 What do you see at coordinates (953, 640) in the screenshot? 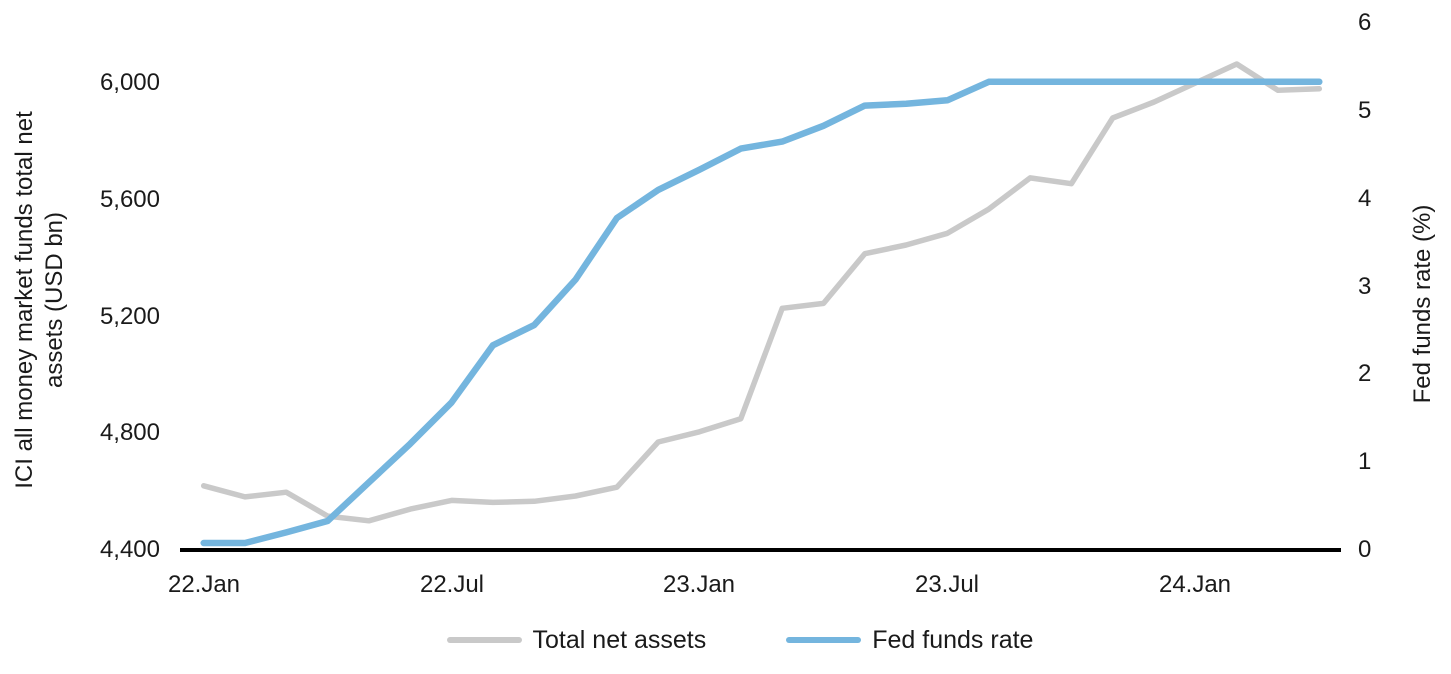
I see `legend-label: Fed funds rate` at bounding box center [953, 640].